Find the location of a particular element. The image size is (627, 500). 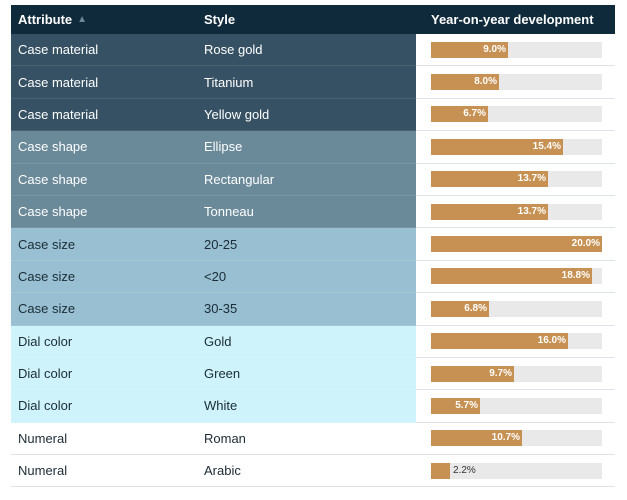

sort-ascending-icon: ▲ is located at coordinates (82, 19).